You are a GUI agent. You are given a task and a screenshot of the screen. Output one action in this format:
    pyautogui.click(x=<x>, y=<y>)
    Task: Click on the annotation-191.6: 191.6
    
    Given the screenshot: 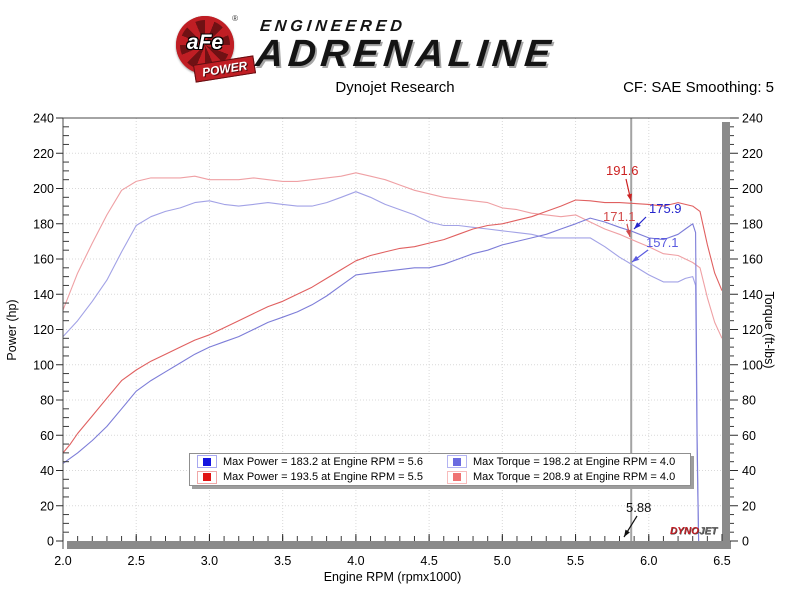 What is the action you would take?
    pyautogui.click(x=622, y=170)
    